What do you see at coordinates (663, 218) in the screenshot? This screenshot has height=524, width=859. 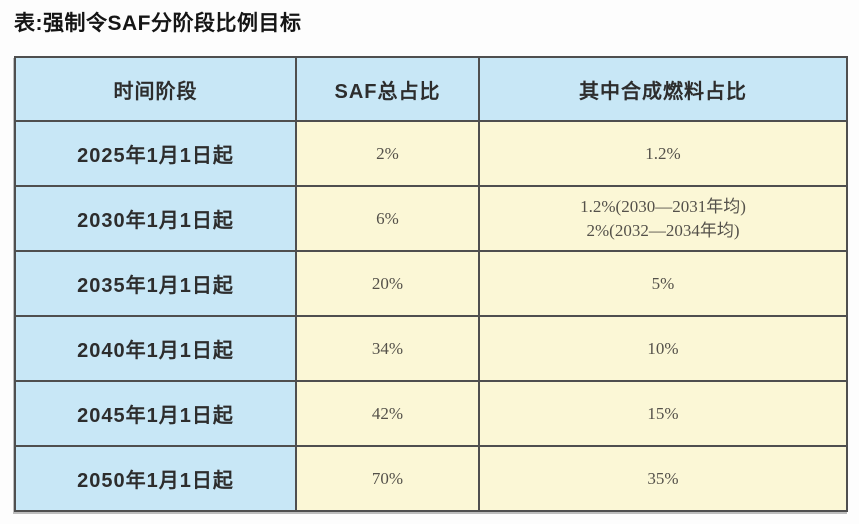 I see `synthetic-cell: 1.2%(2030—2031年均) 2%(2032—2034年均)` at bounding box center [663, 218].